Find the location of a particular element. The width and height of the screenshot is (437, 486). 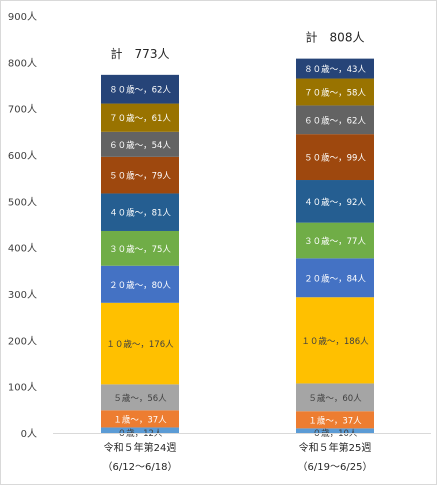

data-label: ７０歳～，58人 is located at coordinates (335, 92).